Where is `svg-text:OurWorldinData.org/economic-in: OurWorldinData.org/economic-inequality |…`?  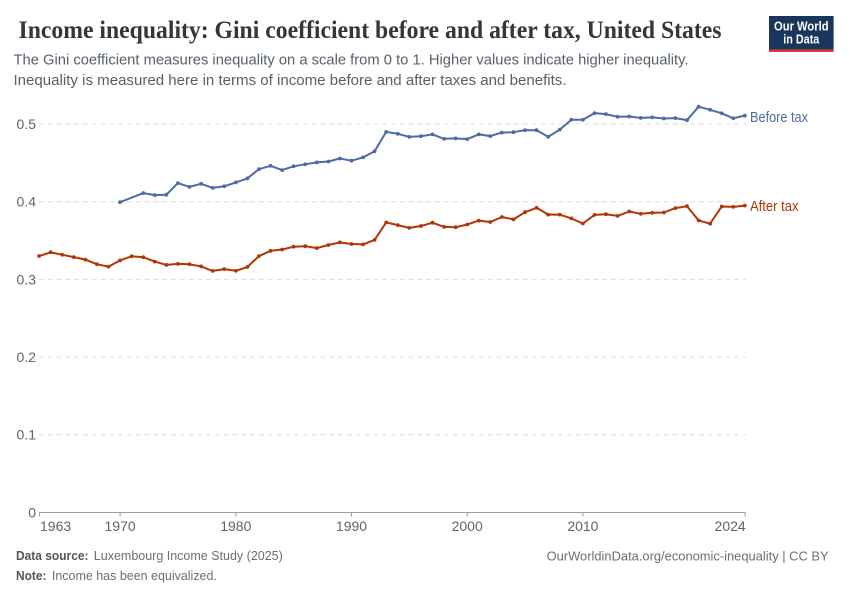
svg-text:OurWorldinData.org/economic-in: OurWorldinData.org/economic-inequality |… is located at coordinates (688, 555).